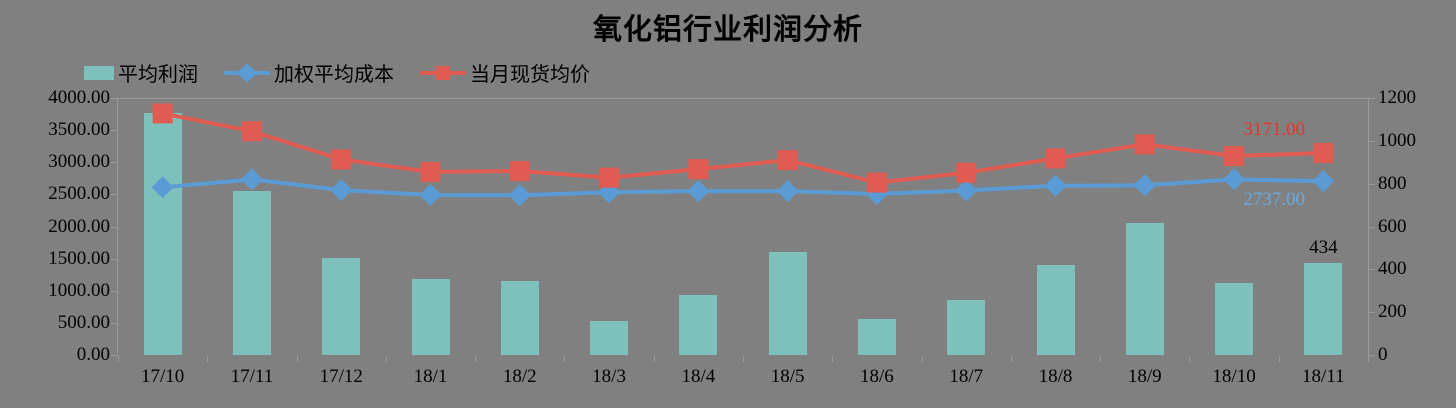 The width and height of the screenshot is (1456, 408). Describe the element at coordinates (443, 72) in the screenshot. I see `legend-swatch-line-square-icon` at that location.